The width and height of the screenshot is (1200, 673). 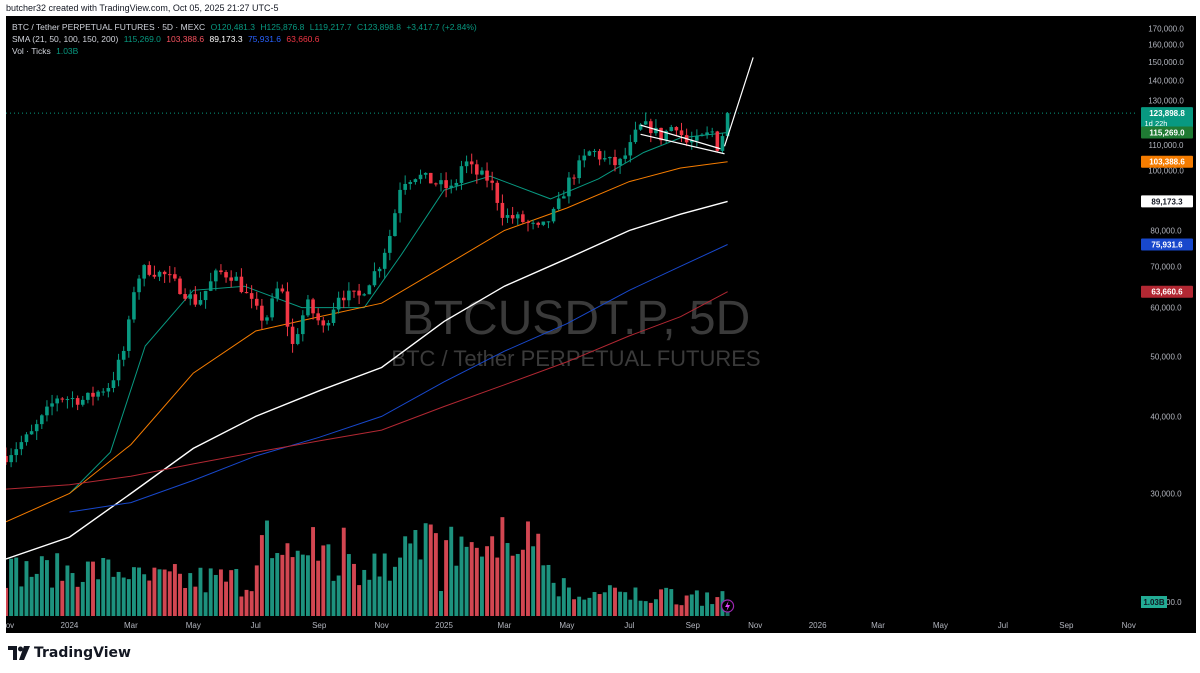 What do you see at coordinates (738, 102) in the screenshot?
I see `projection-line` at bounding box center [738, 102].